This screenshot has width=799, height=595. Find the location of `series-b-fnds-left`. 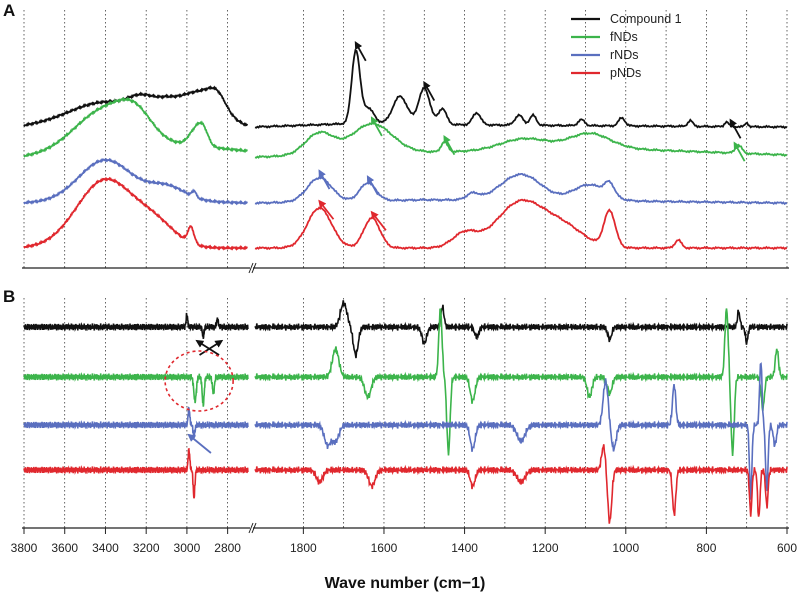

series-b-fnds-left is located at coordinates (136, 389).